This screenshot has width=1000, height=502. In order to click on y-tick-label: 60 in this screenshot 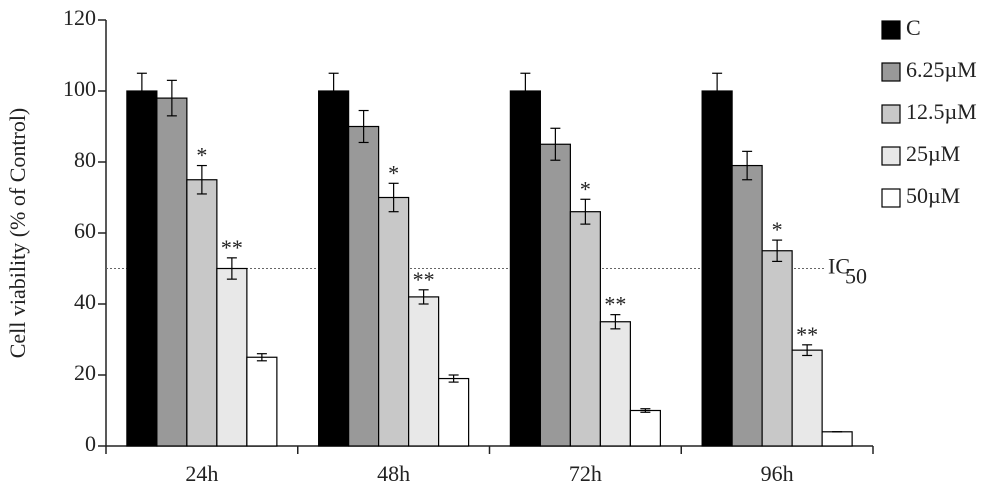, I will do `click(85, 230)`.